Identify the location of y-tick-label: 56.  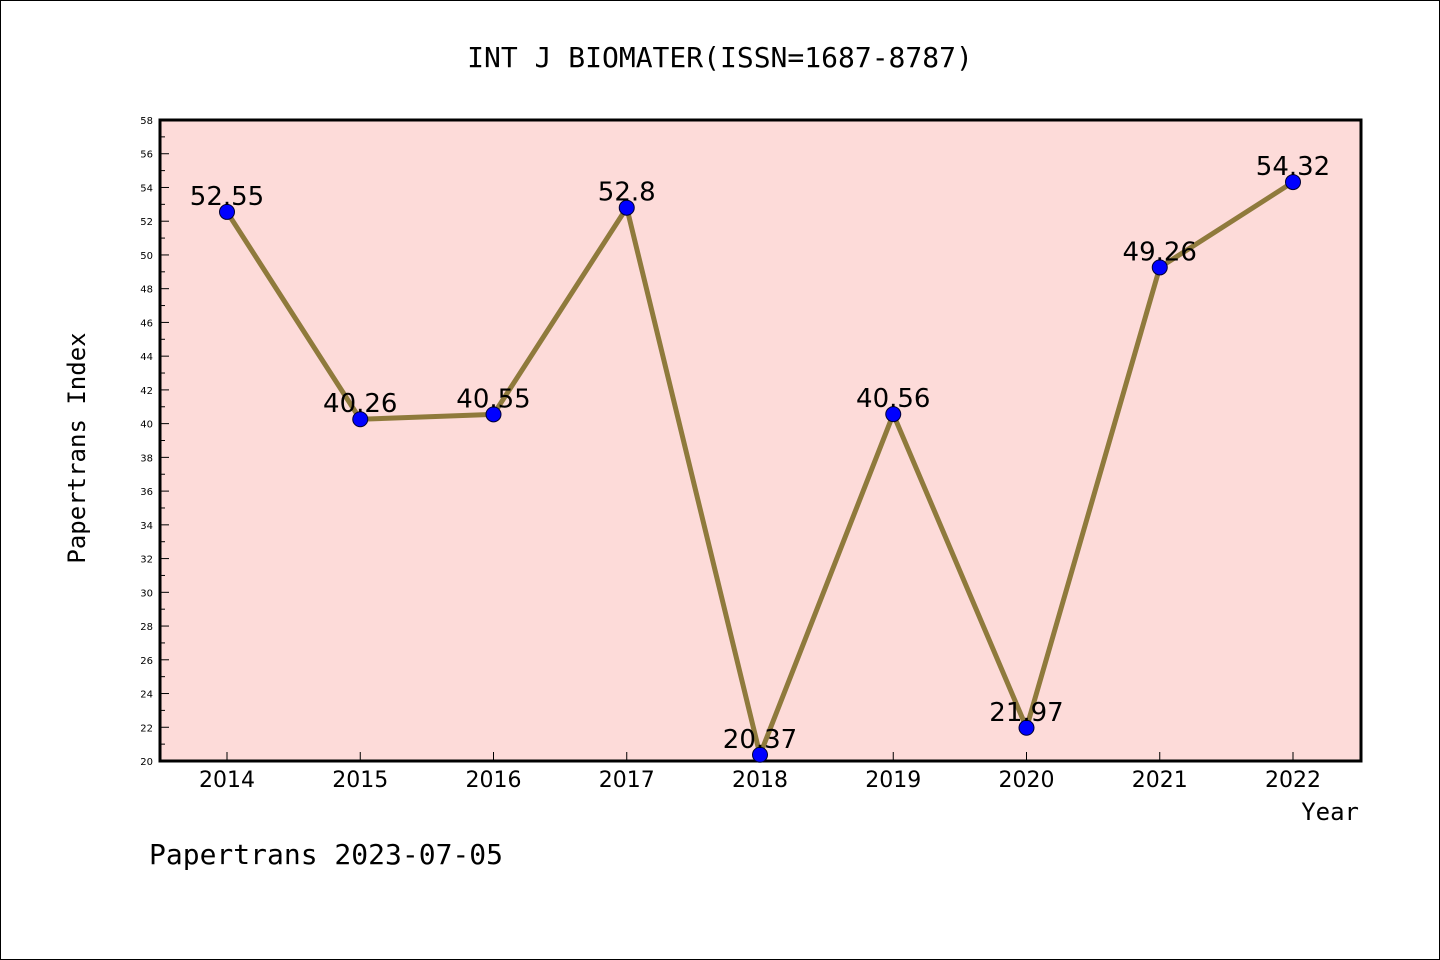
(146, 155).